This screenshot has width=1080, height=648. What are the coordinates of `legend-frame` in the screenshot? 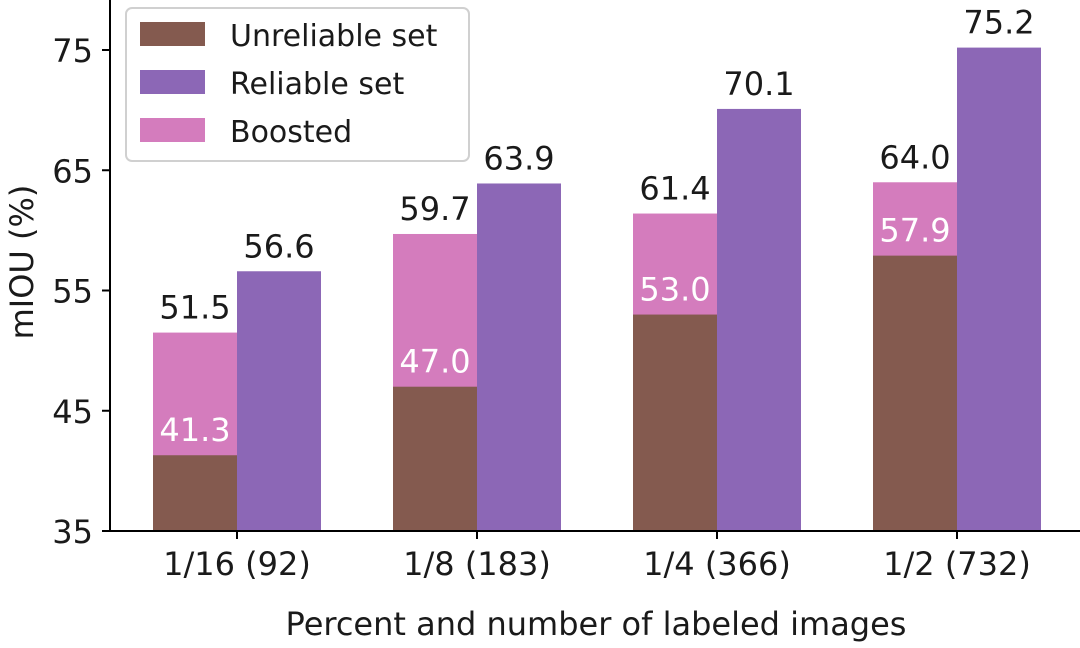 It's located at (297, 84).